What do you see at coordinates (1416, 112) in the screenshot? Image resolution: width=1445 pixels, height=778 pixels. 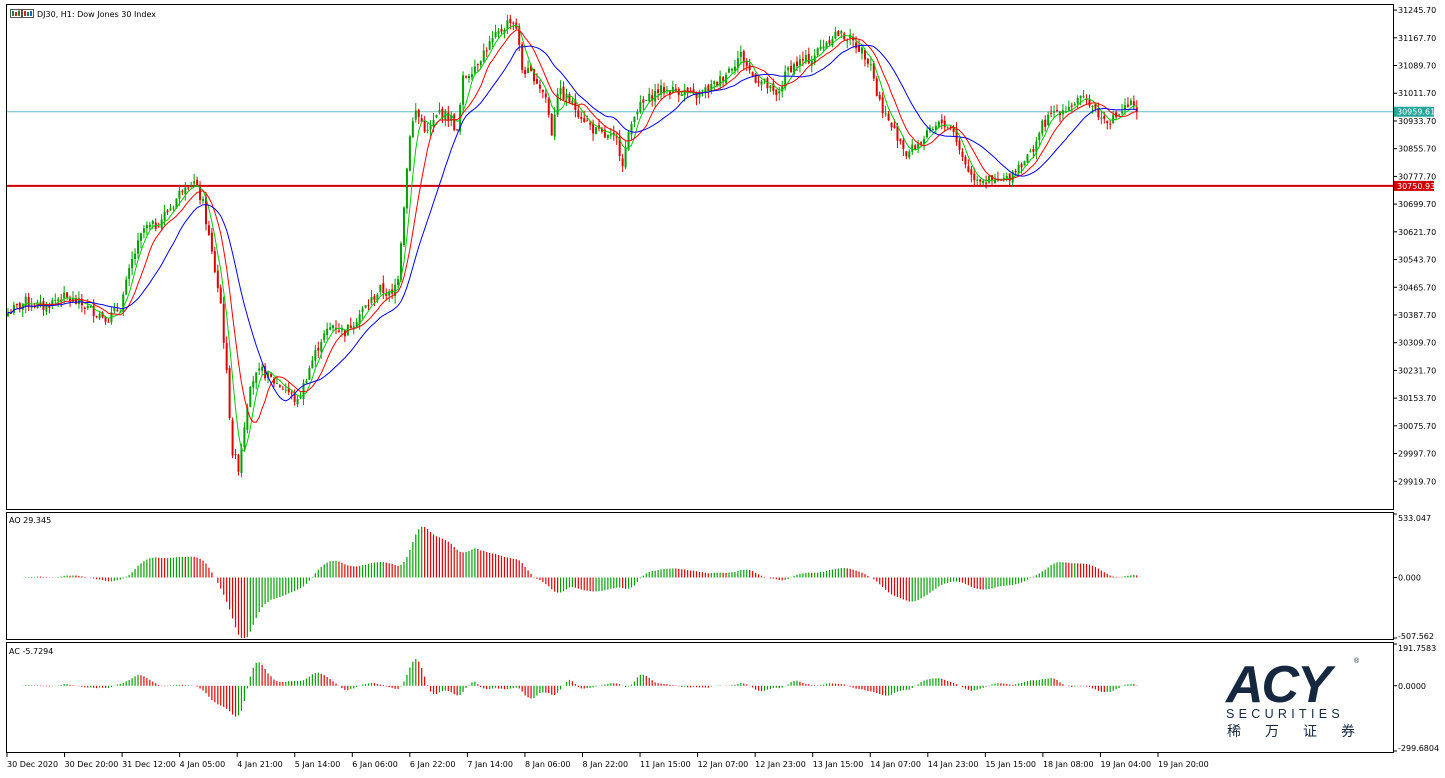 I see `svg-text: 30959.61` at bounding box center [1416, 112].